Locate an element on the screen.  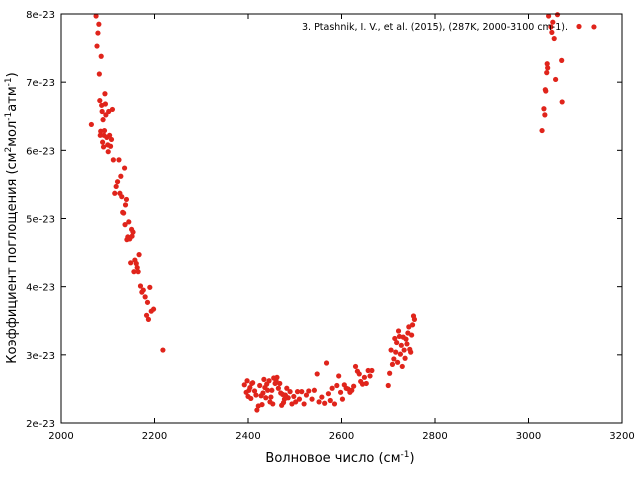
y-tick-label: 6e-23 is located at coordinates (40, 151).